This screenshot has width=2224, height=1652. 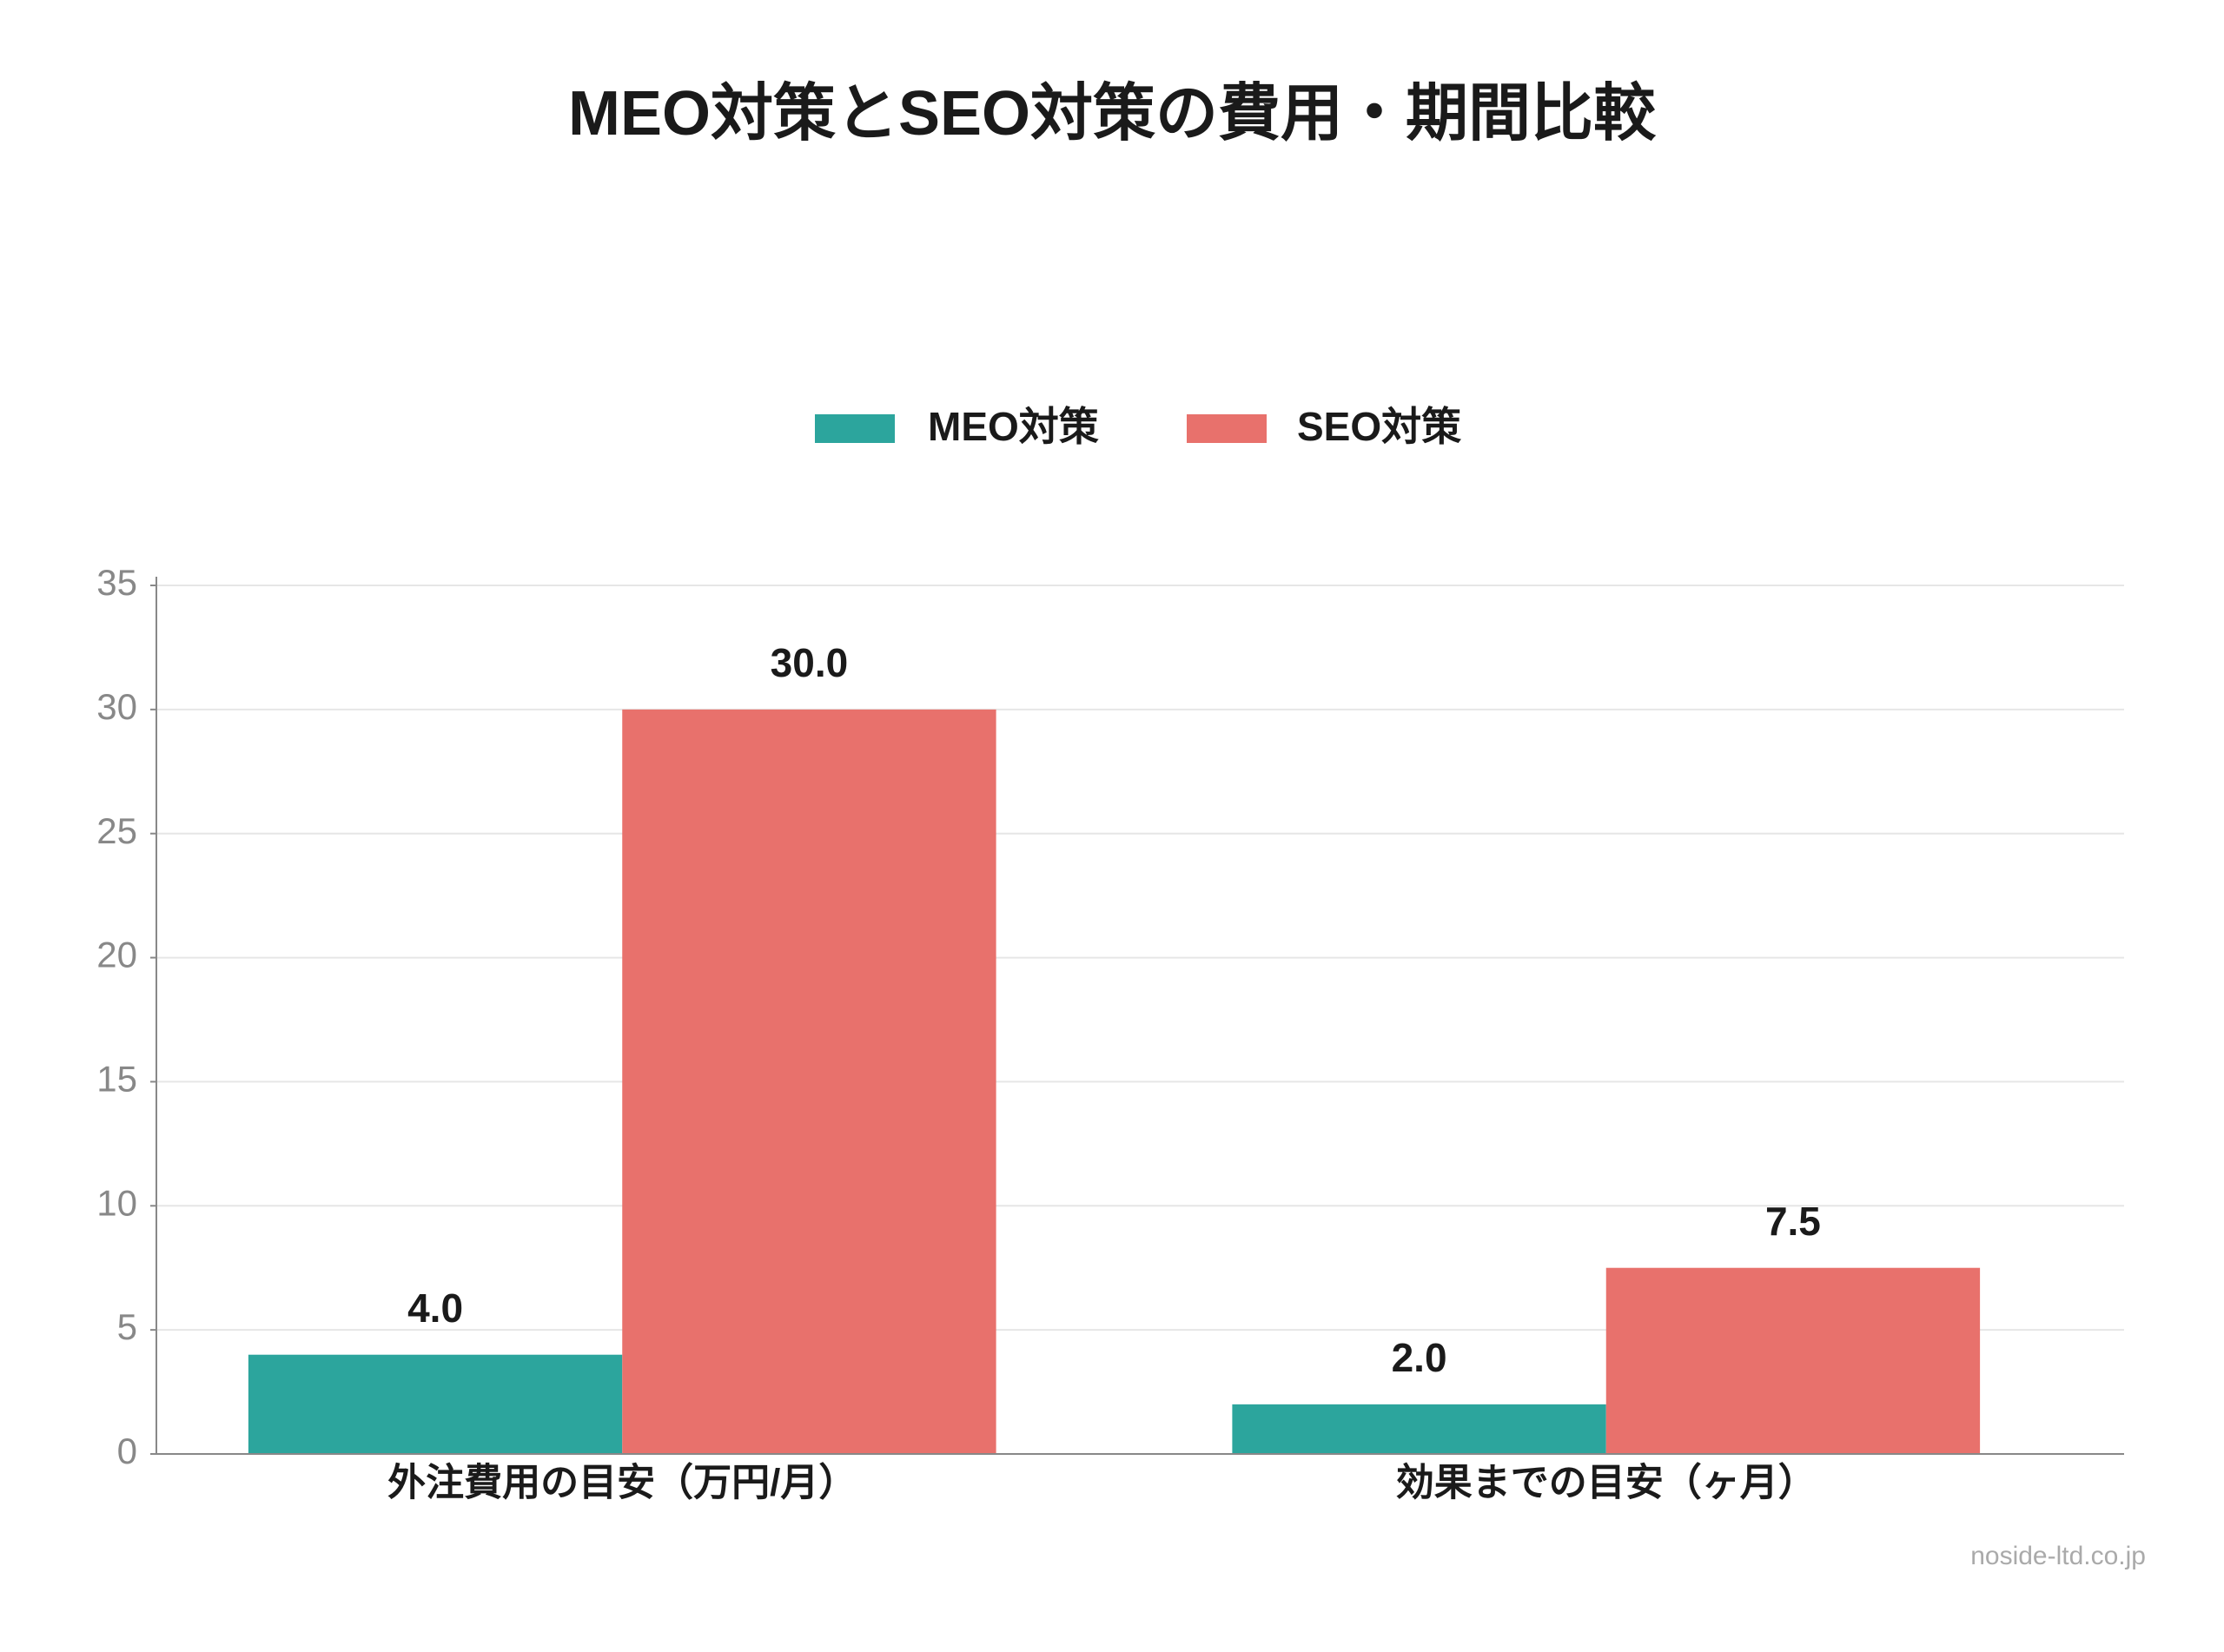 What do you see at coordinates (116, 1079) in the screenshot?
I see `y-tick-label: 15` at bounding box center [116, 1079].